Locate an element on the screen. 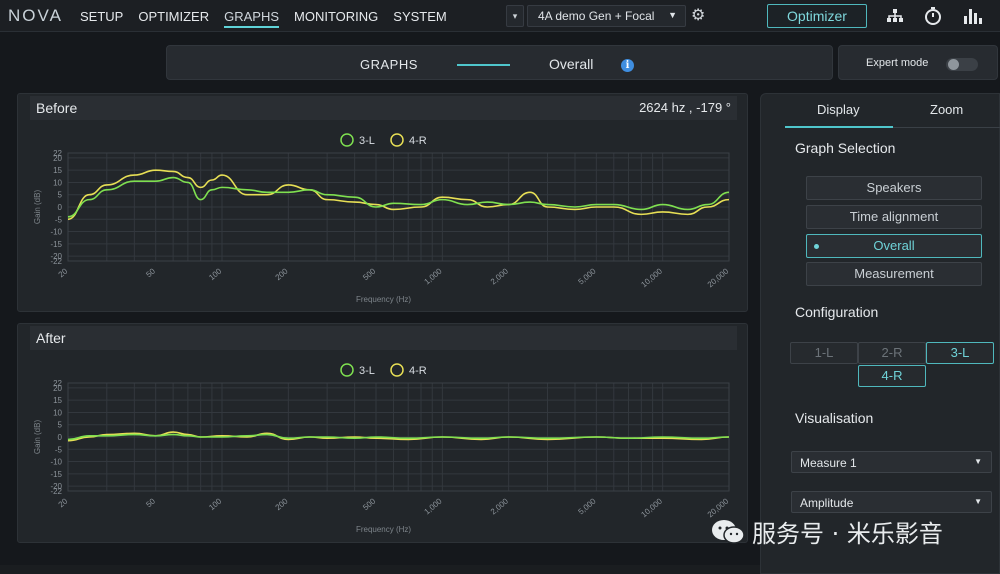 This screenshot has height=574, width=1000. visualisation-type-select: Amplitude ▼ is located at coordinates (891, 502).